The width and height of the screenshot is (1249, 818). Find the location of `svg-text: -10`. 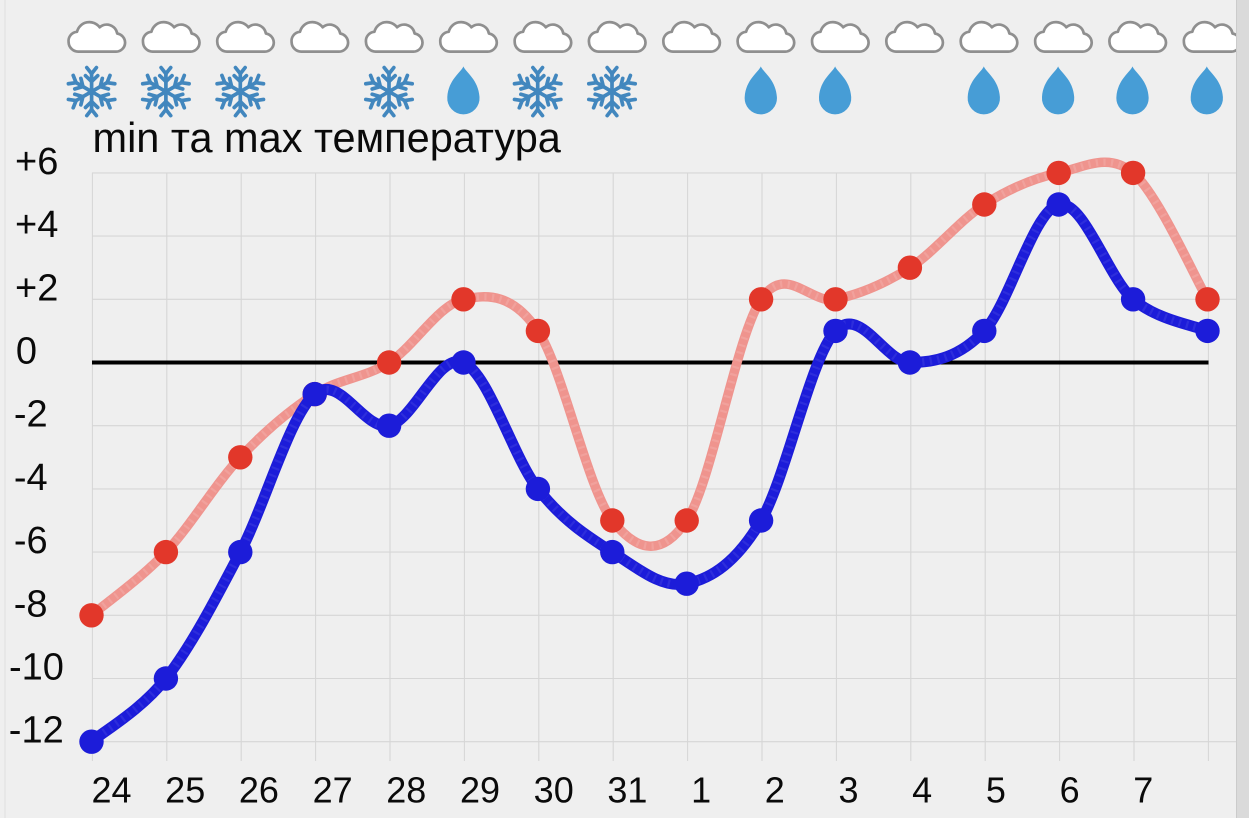

svg-text: -10 is located at coordinates (36, 668).